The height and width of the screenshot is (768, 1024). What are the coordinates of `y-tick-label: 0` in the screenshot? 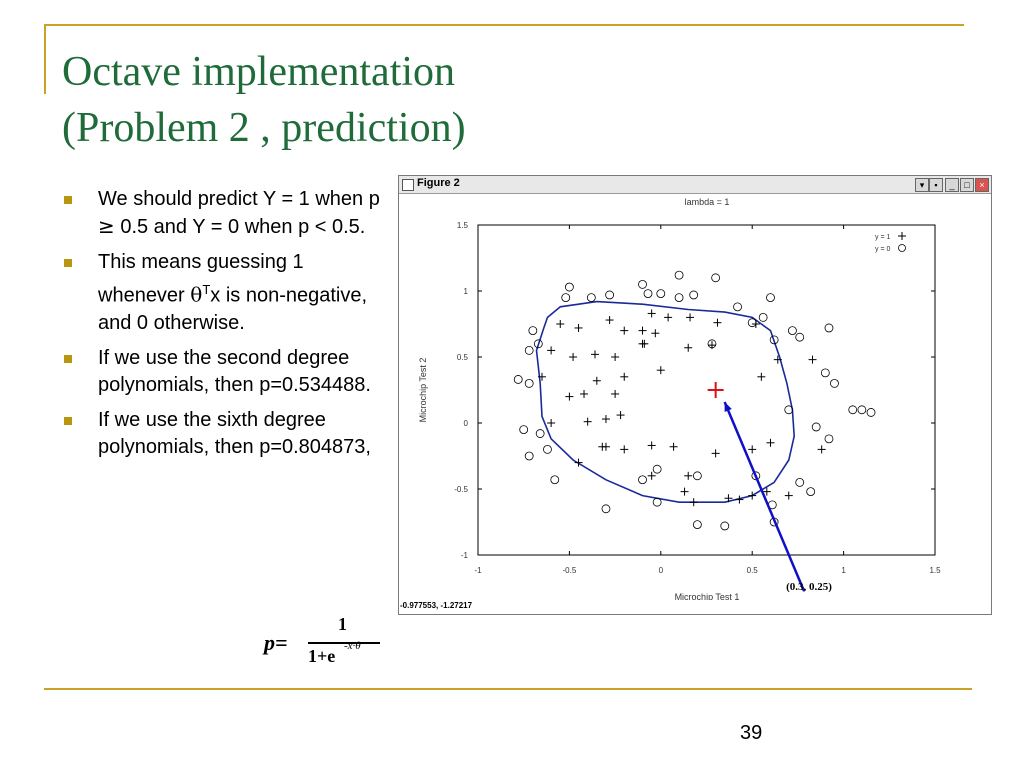 It's located at (466, 423).